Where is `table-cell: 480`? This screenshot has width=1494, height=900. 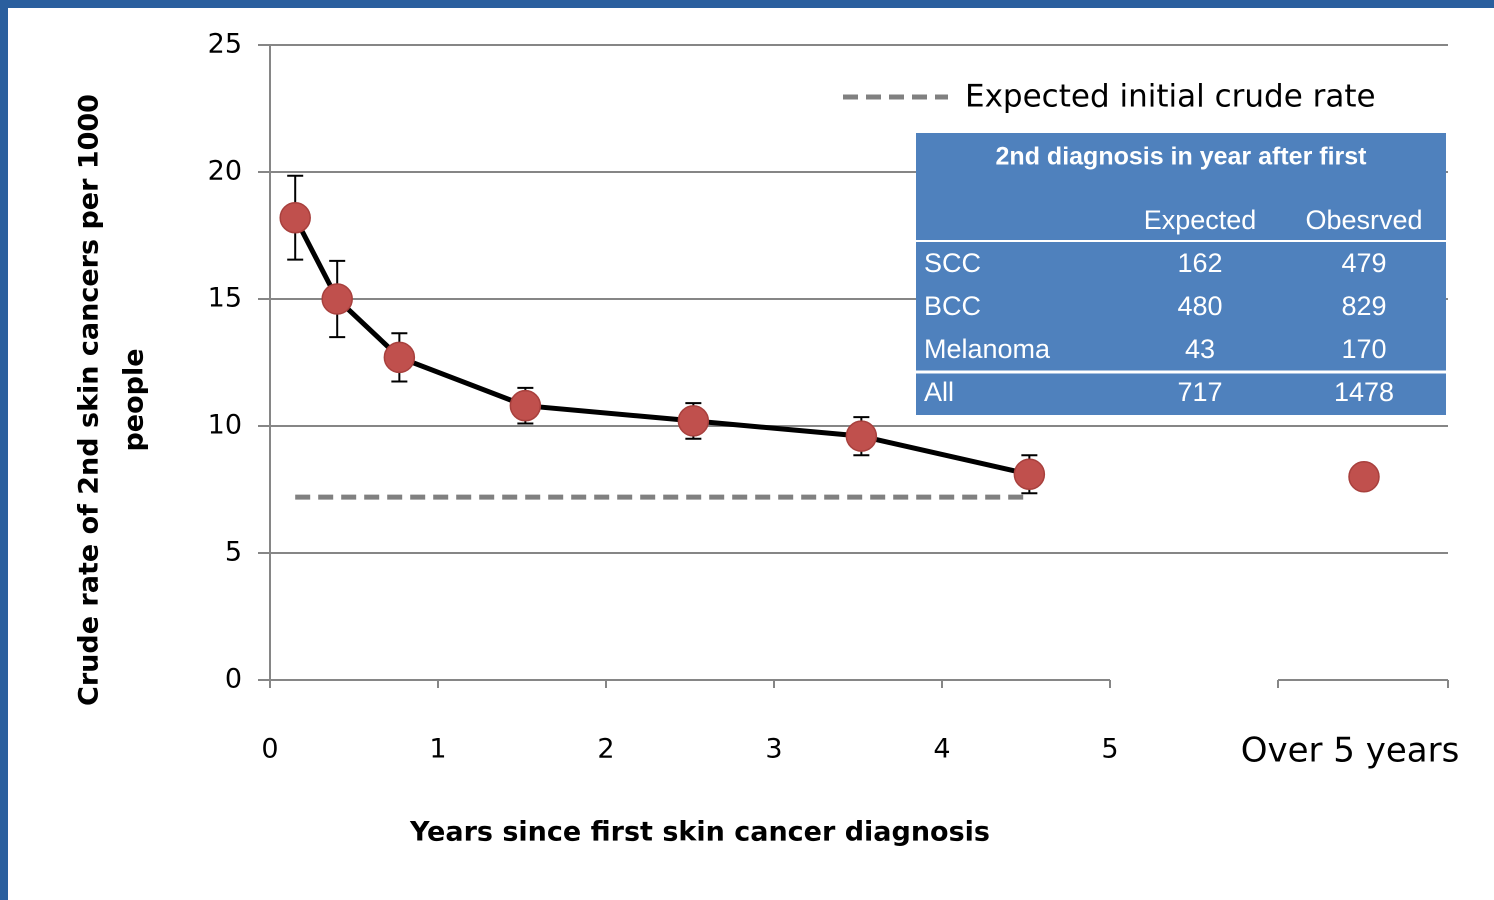
table-cell: 480 is located at coordinates (1199, 306).